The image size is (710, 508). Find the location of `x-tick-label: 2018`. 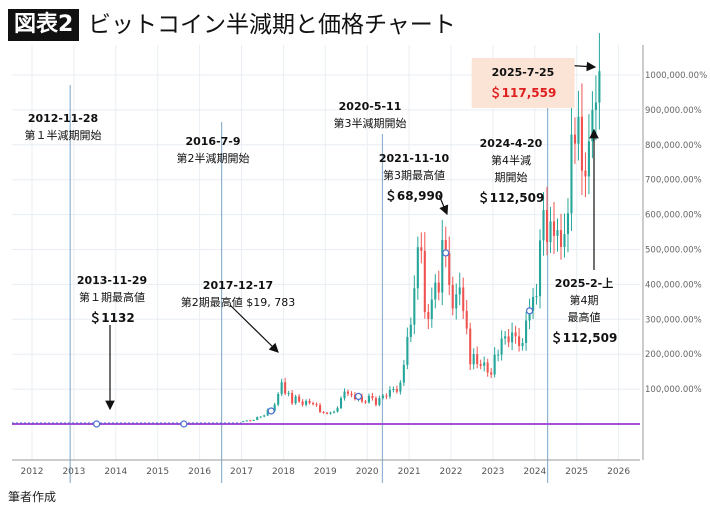

x-tick-label: 2018 is located at coordinates (283, 472).